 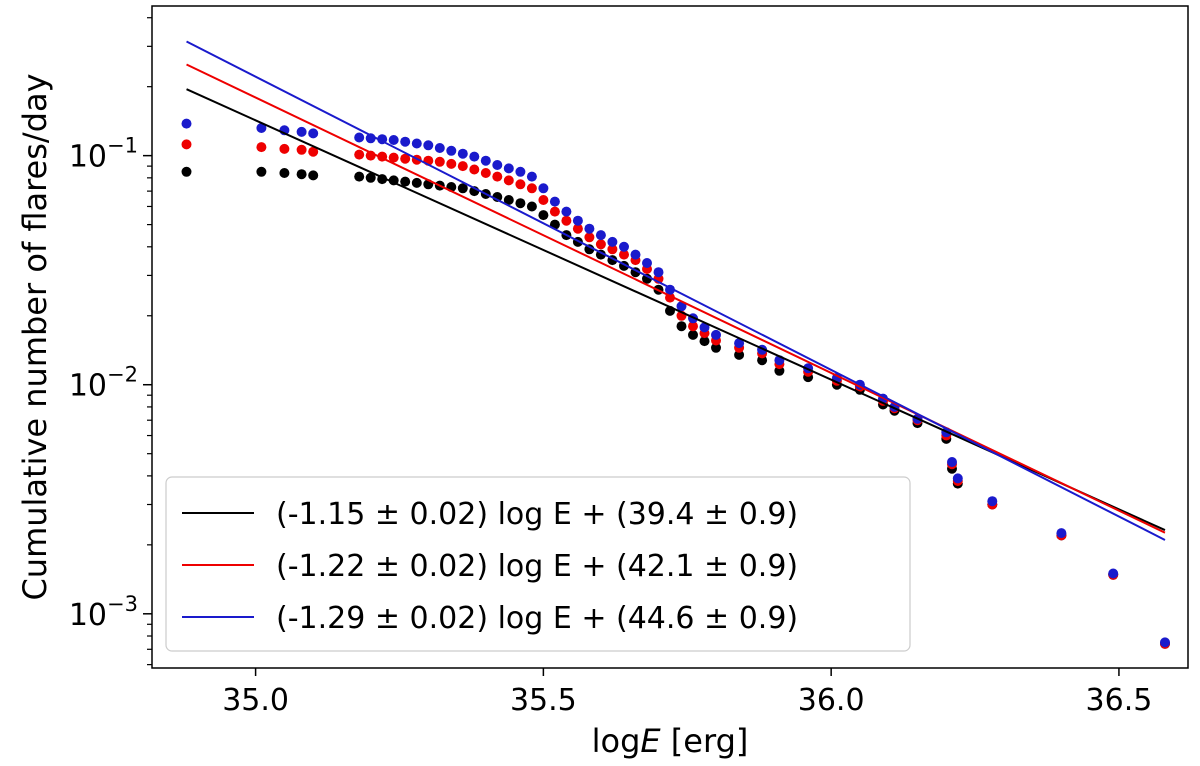 I want to click on x-axis-label-unit: [erg], so click(x=705, y=741).